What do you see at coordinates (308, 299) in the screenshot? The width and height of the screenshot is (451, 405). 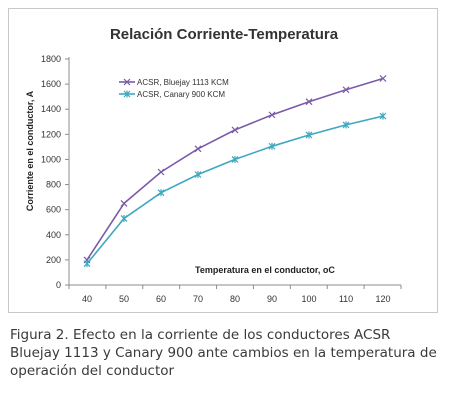 I see `x-tick-label: 100` at bounding box center [308, 299].